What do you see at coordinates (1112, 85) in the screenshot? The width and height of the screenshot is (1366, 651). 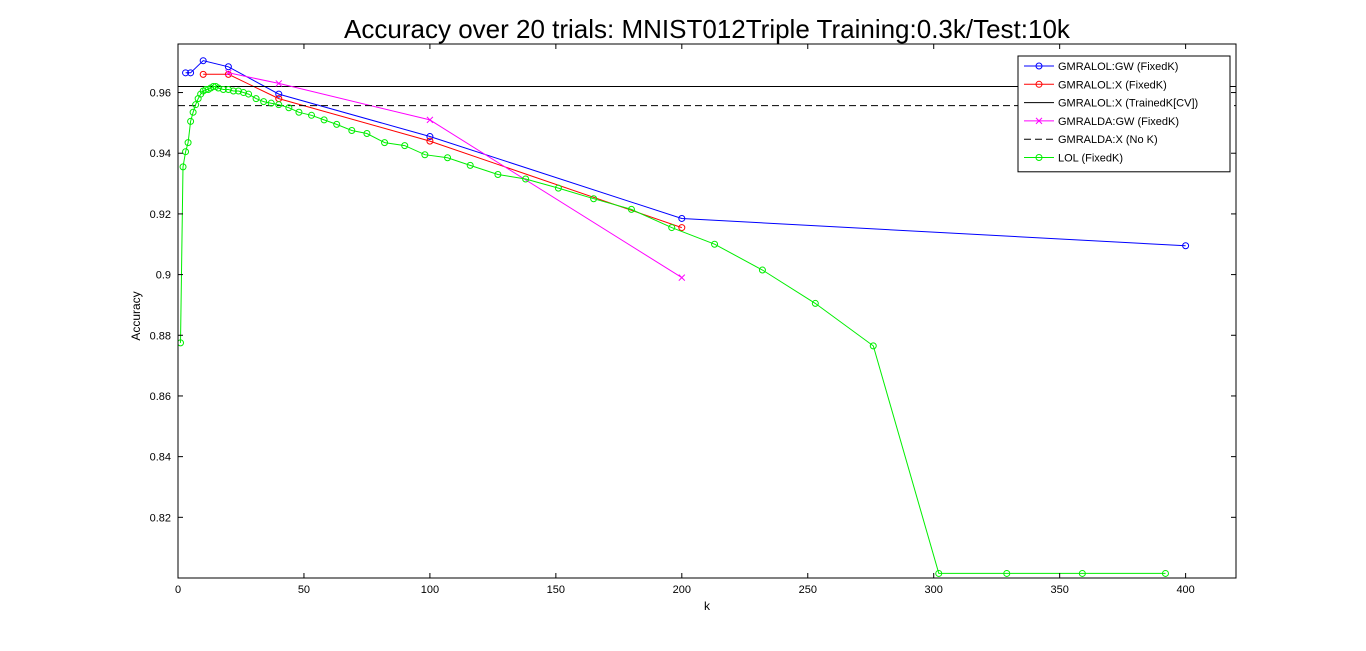 I see `legend-label: GMRALOL:X (FixedK)` at bounding box center [1112, 85].